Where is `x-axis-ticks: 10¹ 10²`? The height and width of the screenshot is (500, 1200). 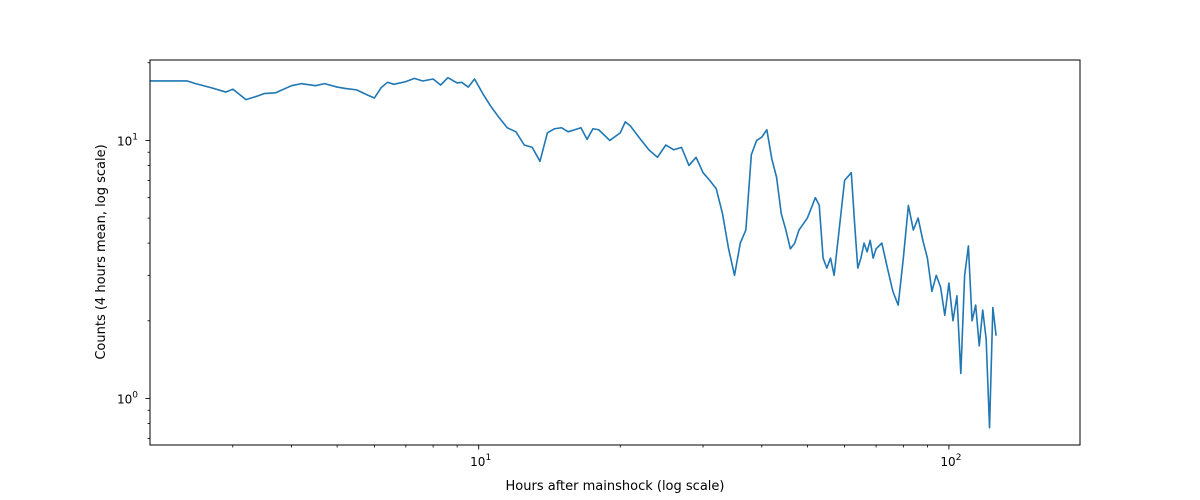 x-axis-ticks: 10¹ 10² is located at coordinates (715, 457).